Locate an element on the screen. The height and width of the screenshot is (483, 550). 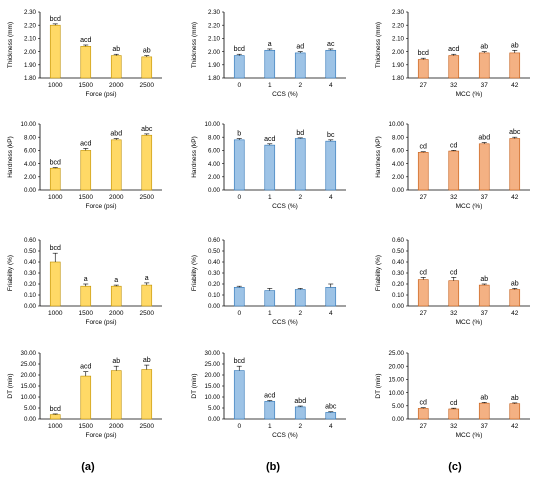
y-tick-label: 0.30 is located at coordinates (214, 273).